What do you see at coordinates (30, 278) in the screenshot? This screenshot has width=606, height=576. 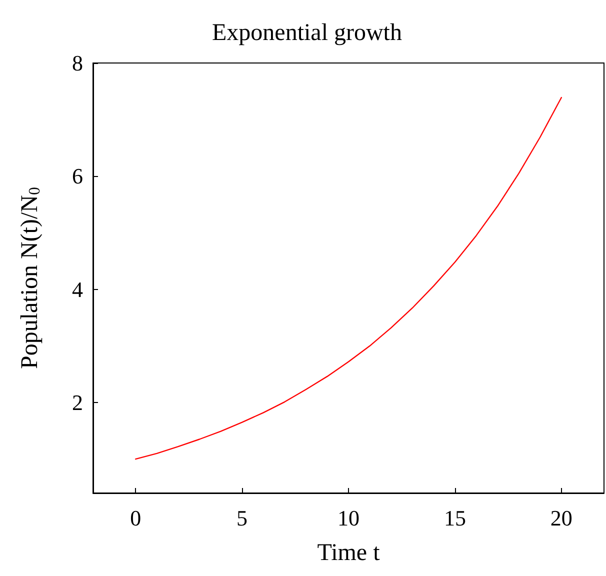 I see `y-axis-title: Population N(t)/N0` at bounding box center [30, 278].